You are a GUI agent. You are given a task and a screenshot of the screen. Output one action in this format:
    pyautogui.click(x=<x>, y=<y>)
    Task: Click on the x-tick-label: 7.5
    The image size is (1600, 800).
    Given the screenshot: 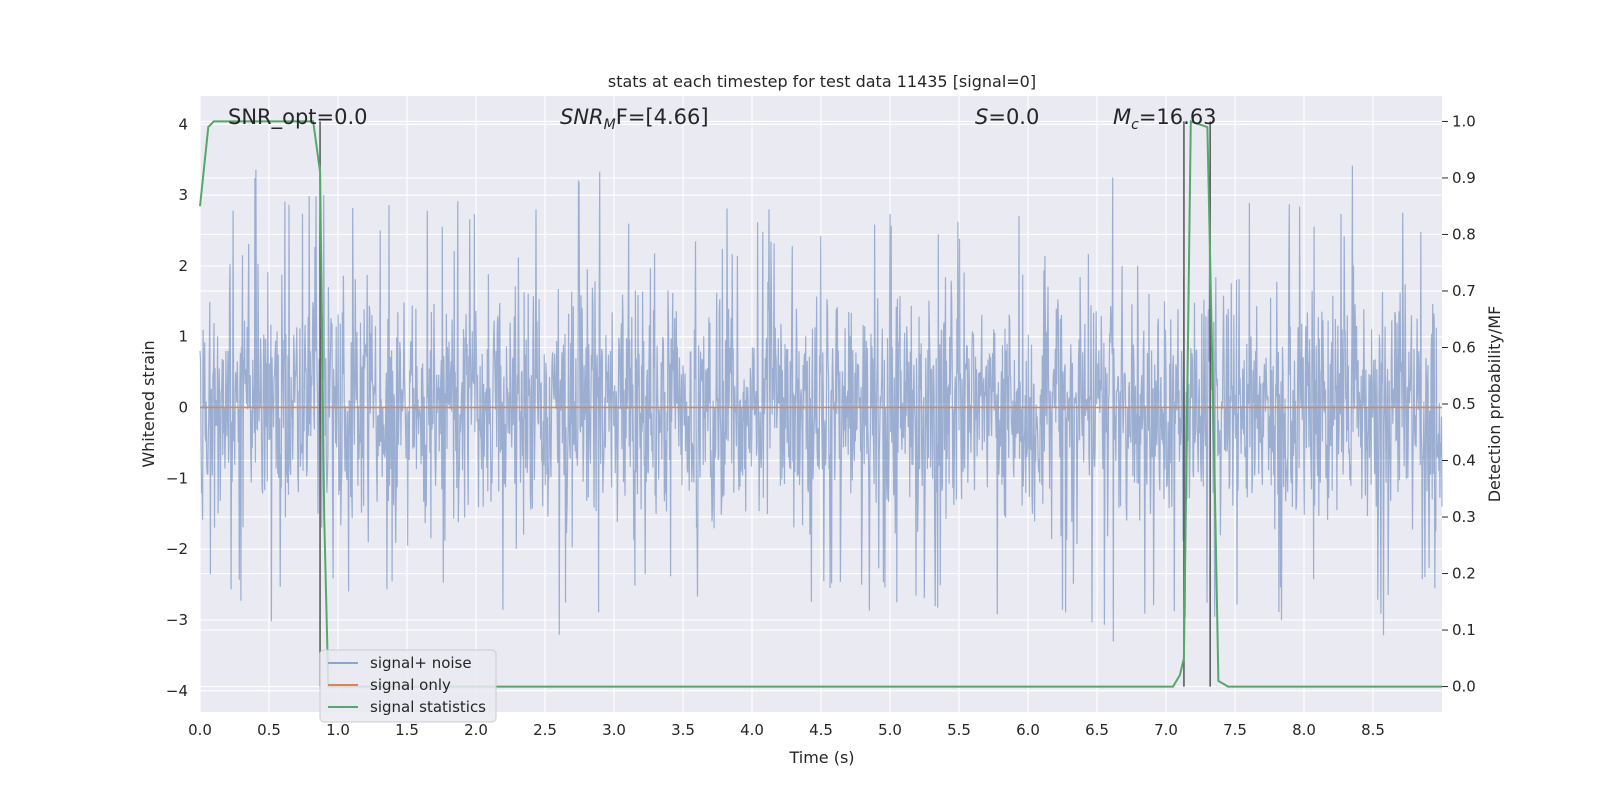 What is the action you would take?
    pyautogui.click(x=1235, y=730)
    